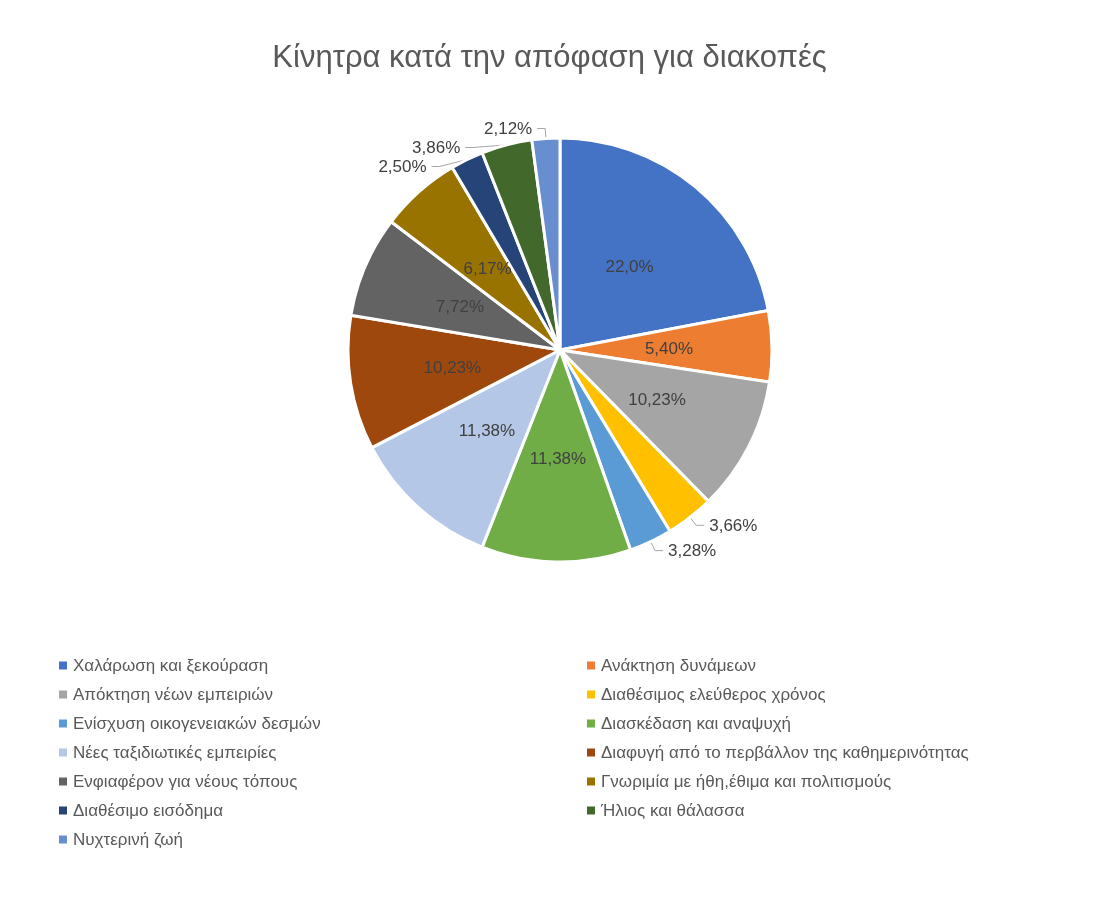 The width and height of the screenshot is (1099, 899). What do you see at coordinates (173, 694) in the screenshot?
I see `legend-label: Απόκτηση νέων εμπειριών` at bounding box center [173, 694].